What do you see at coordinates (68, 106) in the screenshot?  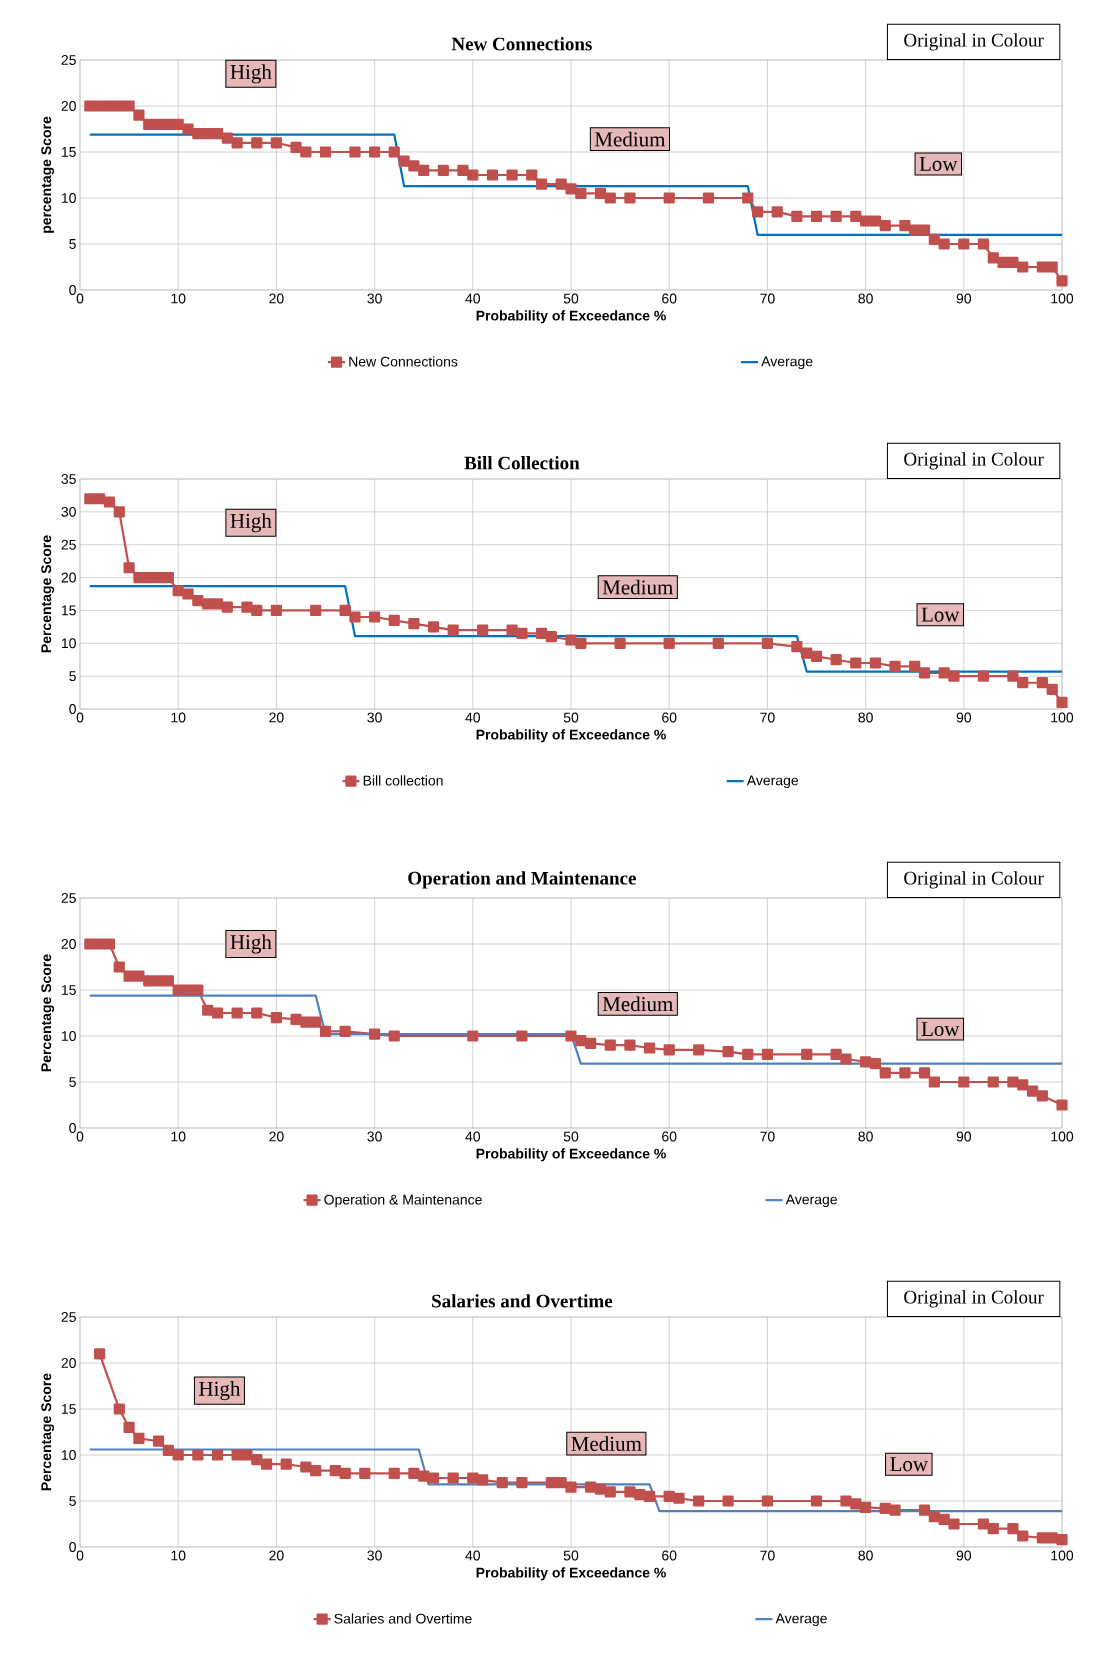 I see `y-tick-label: 20` at bounding box center [68, 106].